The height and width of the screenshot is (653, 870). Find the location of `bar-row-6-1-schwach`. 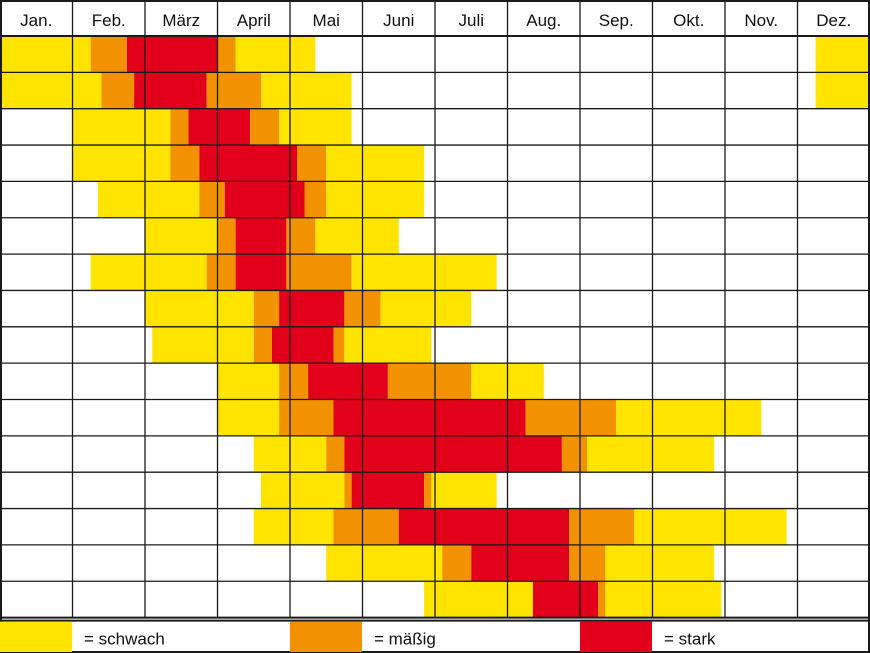

bar-row-6-1-schwach is located at coordinates (181, 236).